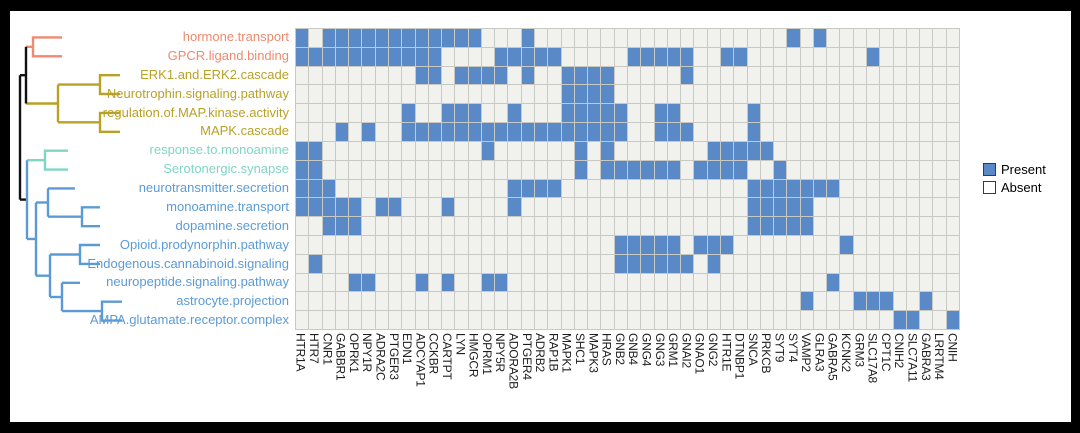 The width and height of the screenshot is (1080, 433). What do you see at coordinates (699, 354) in the screenshot?
I see `gene-label: GNAO1` at bounding box center [699, 354].